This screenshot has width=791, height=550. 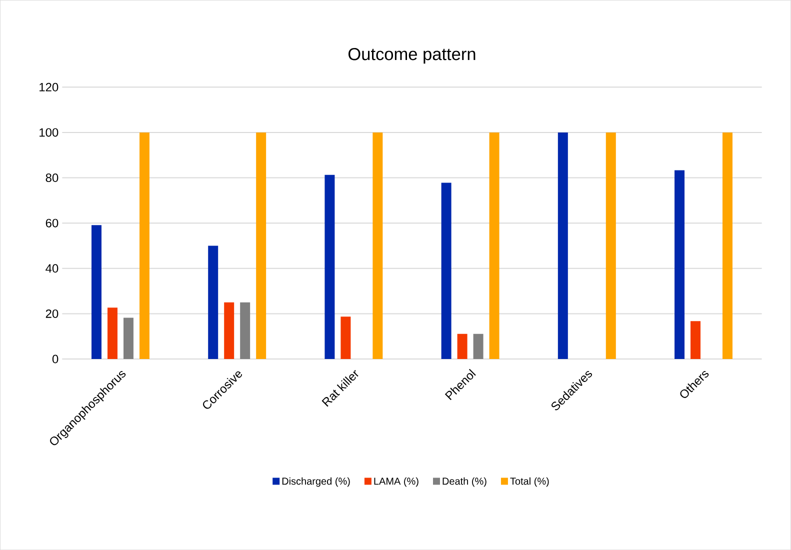 What do you see at coordinates (412, 56) in the screenshot?
I see `chart-title: Outcome pattern` at bounding box center [412, 56].